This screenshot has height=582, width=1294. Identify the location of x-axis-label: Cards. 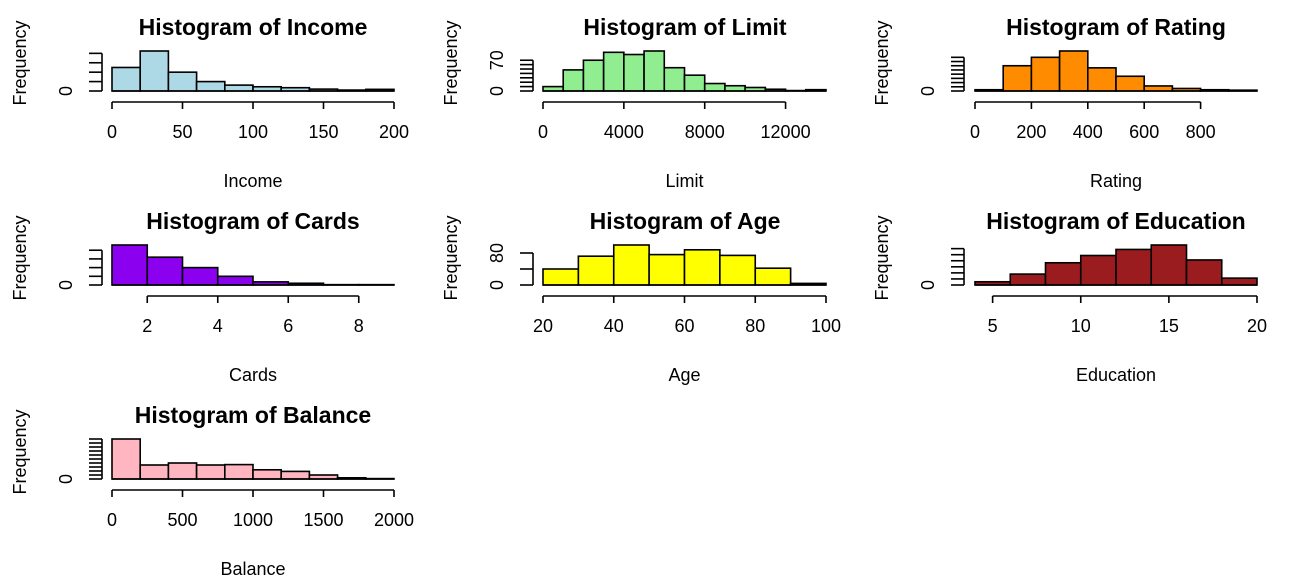
(253, 375).